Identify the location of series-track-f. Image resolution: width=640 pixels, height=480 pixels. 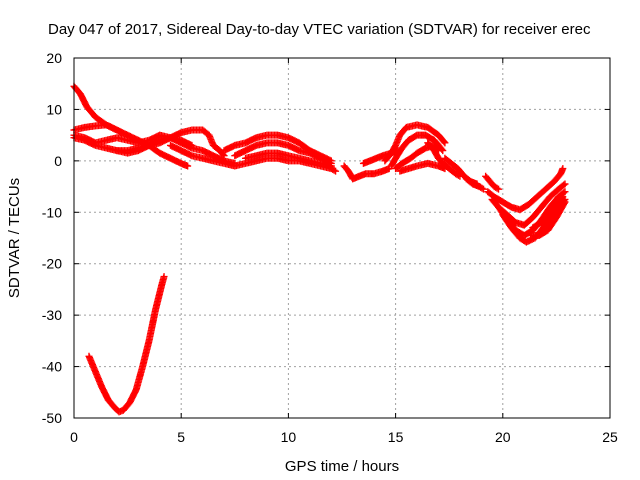
(253, 158).